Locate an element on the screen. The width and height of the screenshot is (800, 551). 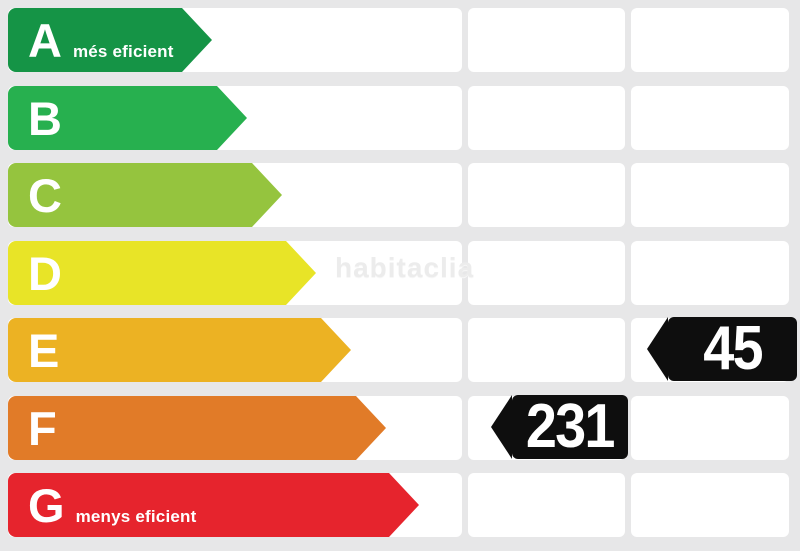
rating-bar: G menys eficient is located at coordinates (213, 505).